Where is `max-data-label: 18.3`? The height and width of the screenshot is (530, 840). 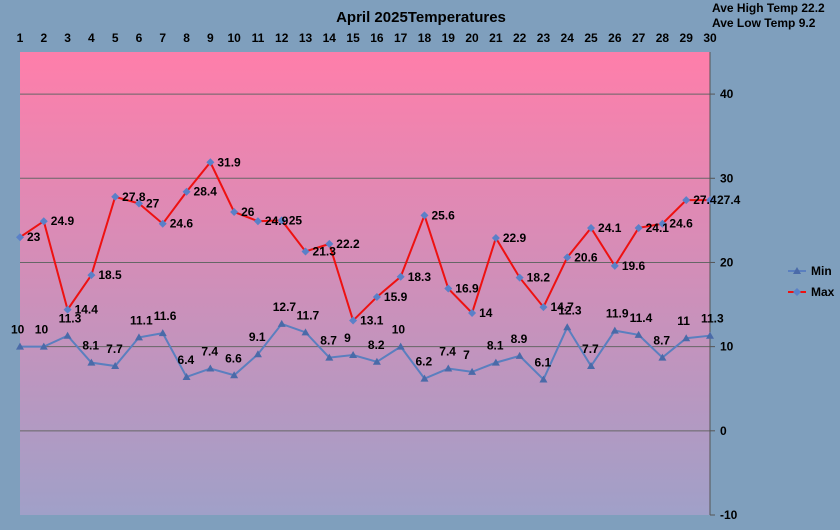 max-data-label: 18.3 is located at coordinates (420, 277).